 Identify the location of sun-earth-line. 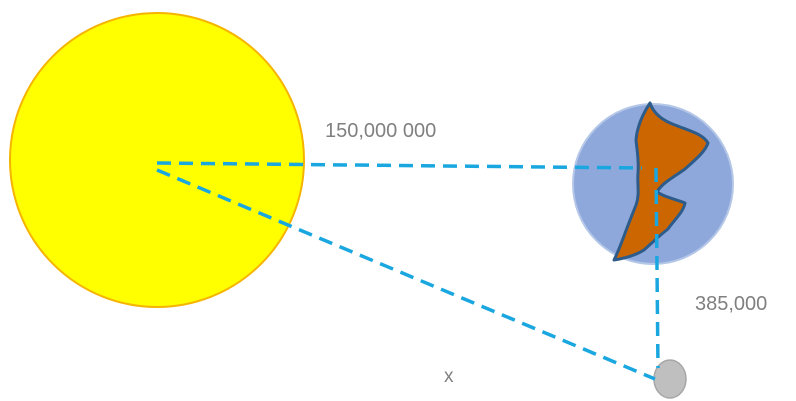
(399, 165).